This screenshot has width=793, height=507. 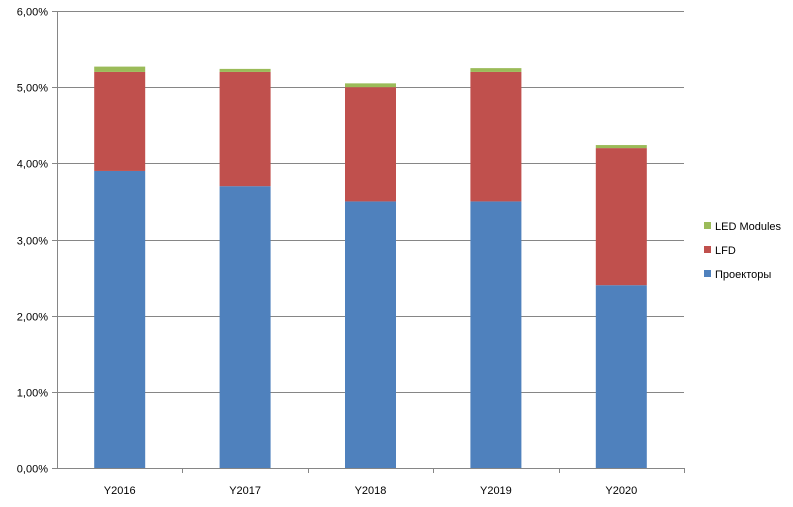 What do you see at coordinates (120, 319) in the screenshot?
I see `bar-segment-проекторы-y2016` at bounding box center [120, 319].